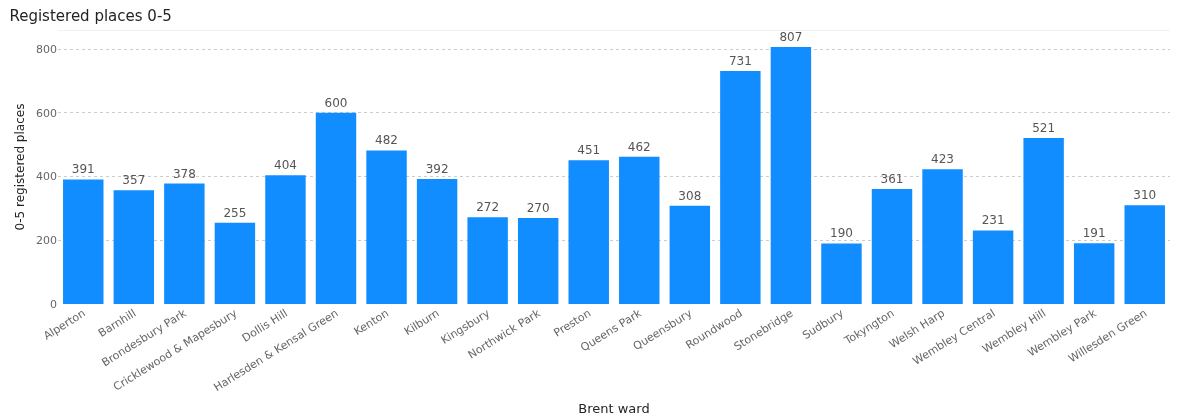  Describe the element at coordinates (1094, 233) in the screenshot. I see `data-label: 191` at that location.